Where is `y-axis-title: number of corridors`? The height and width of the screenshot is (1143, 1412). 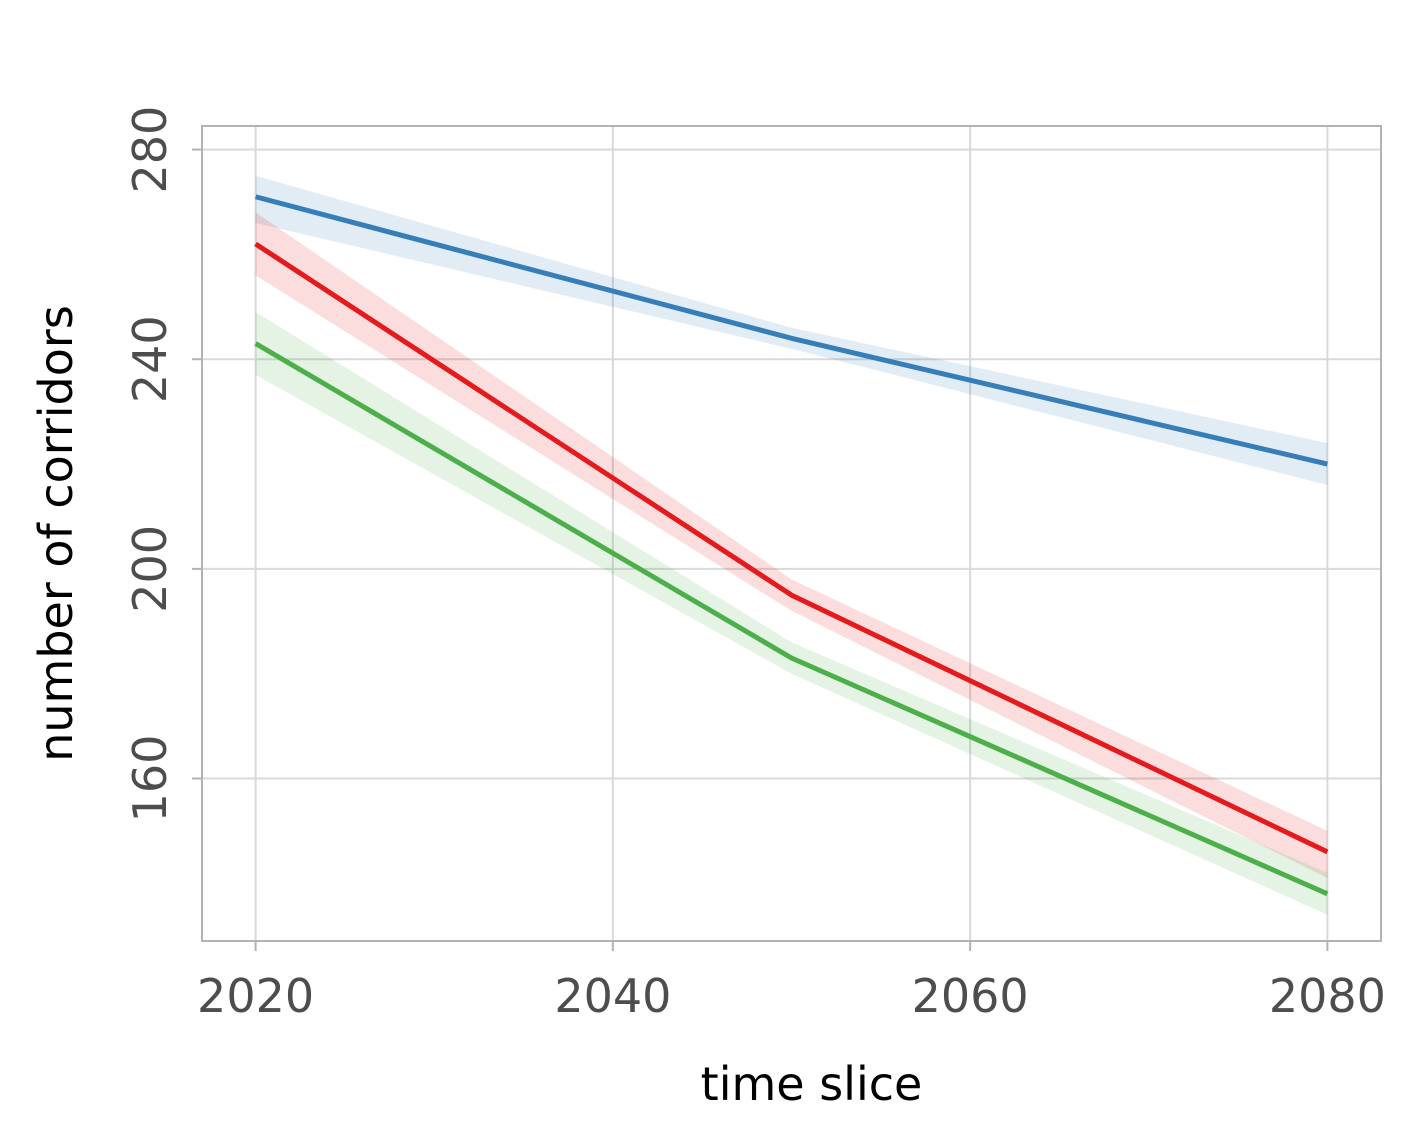
y-axis-title: number of corridors is located at coordinates (56, 533).